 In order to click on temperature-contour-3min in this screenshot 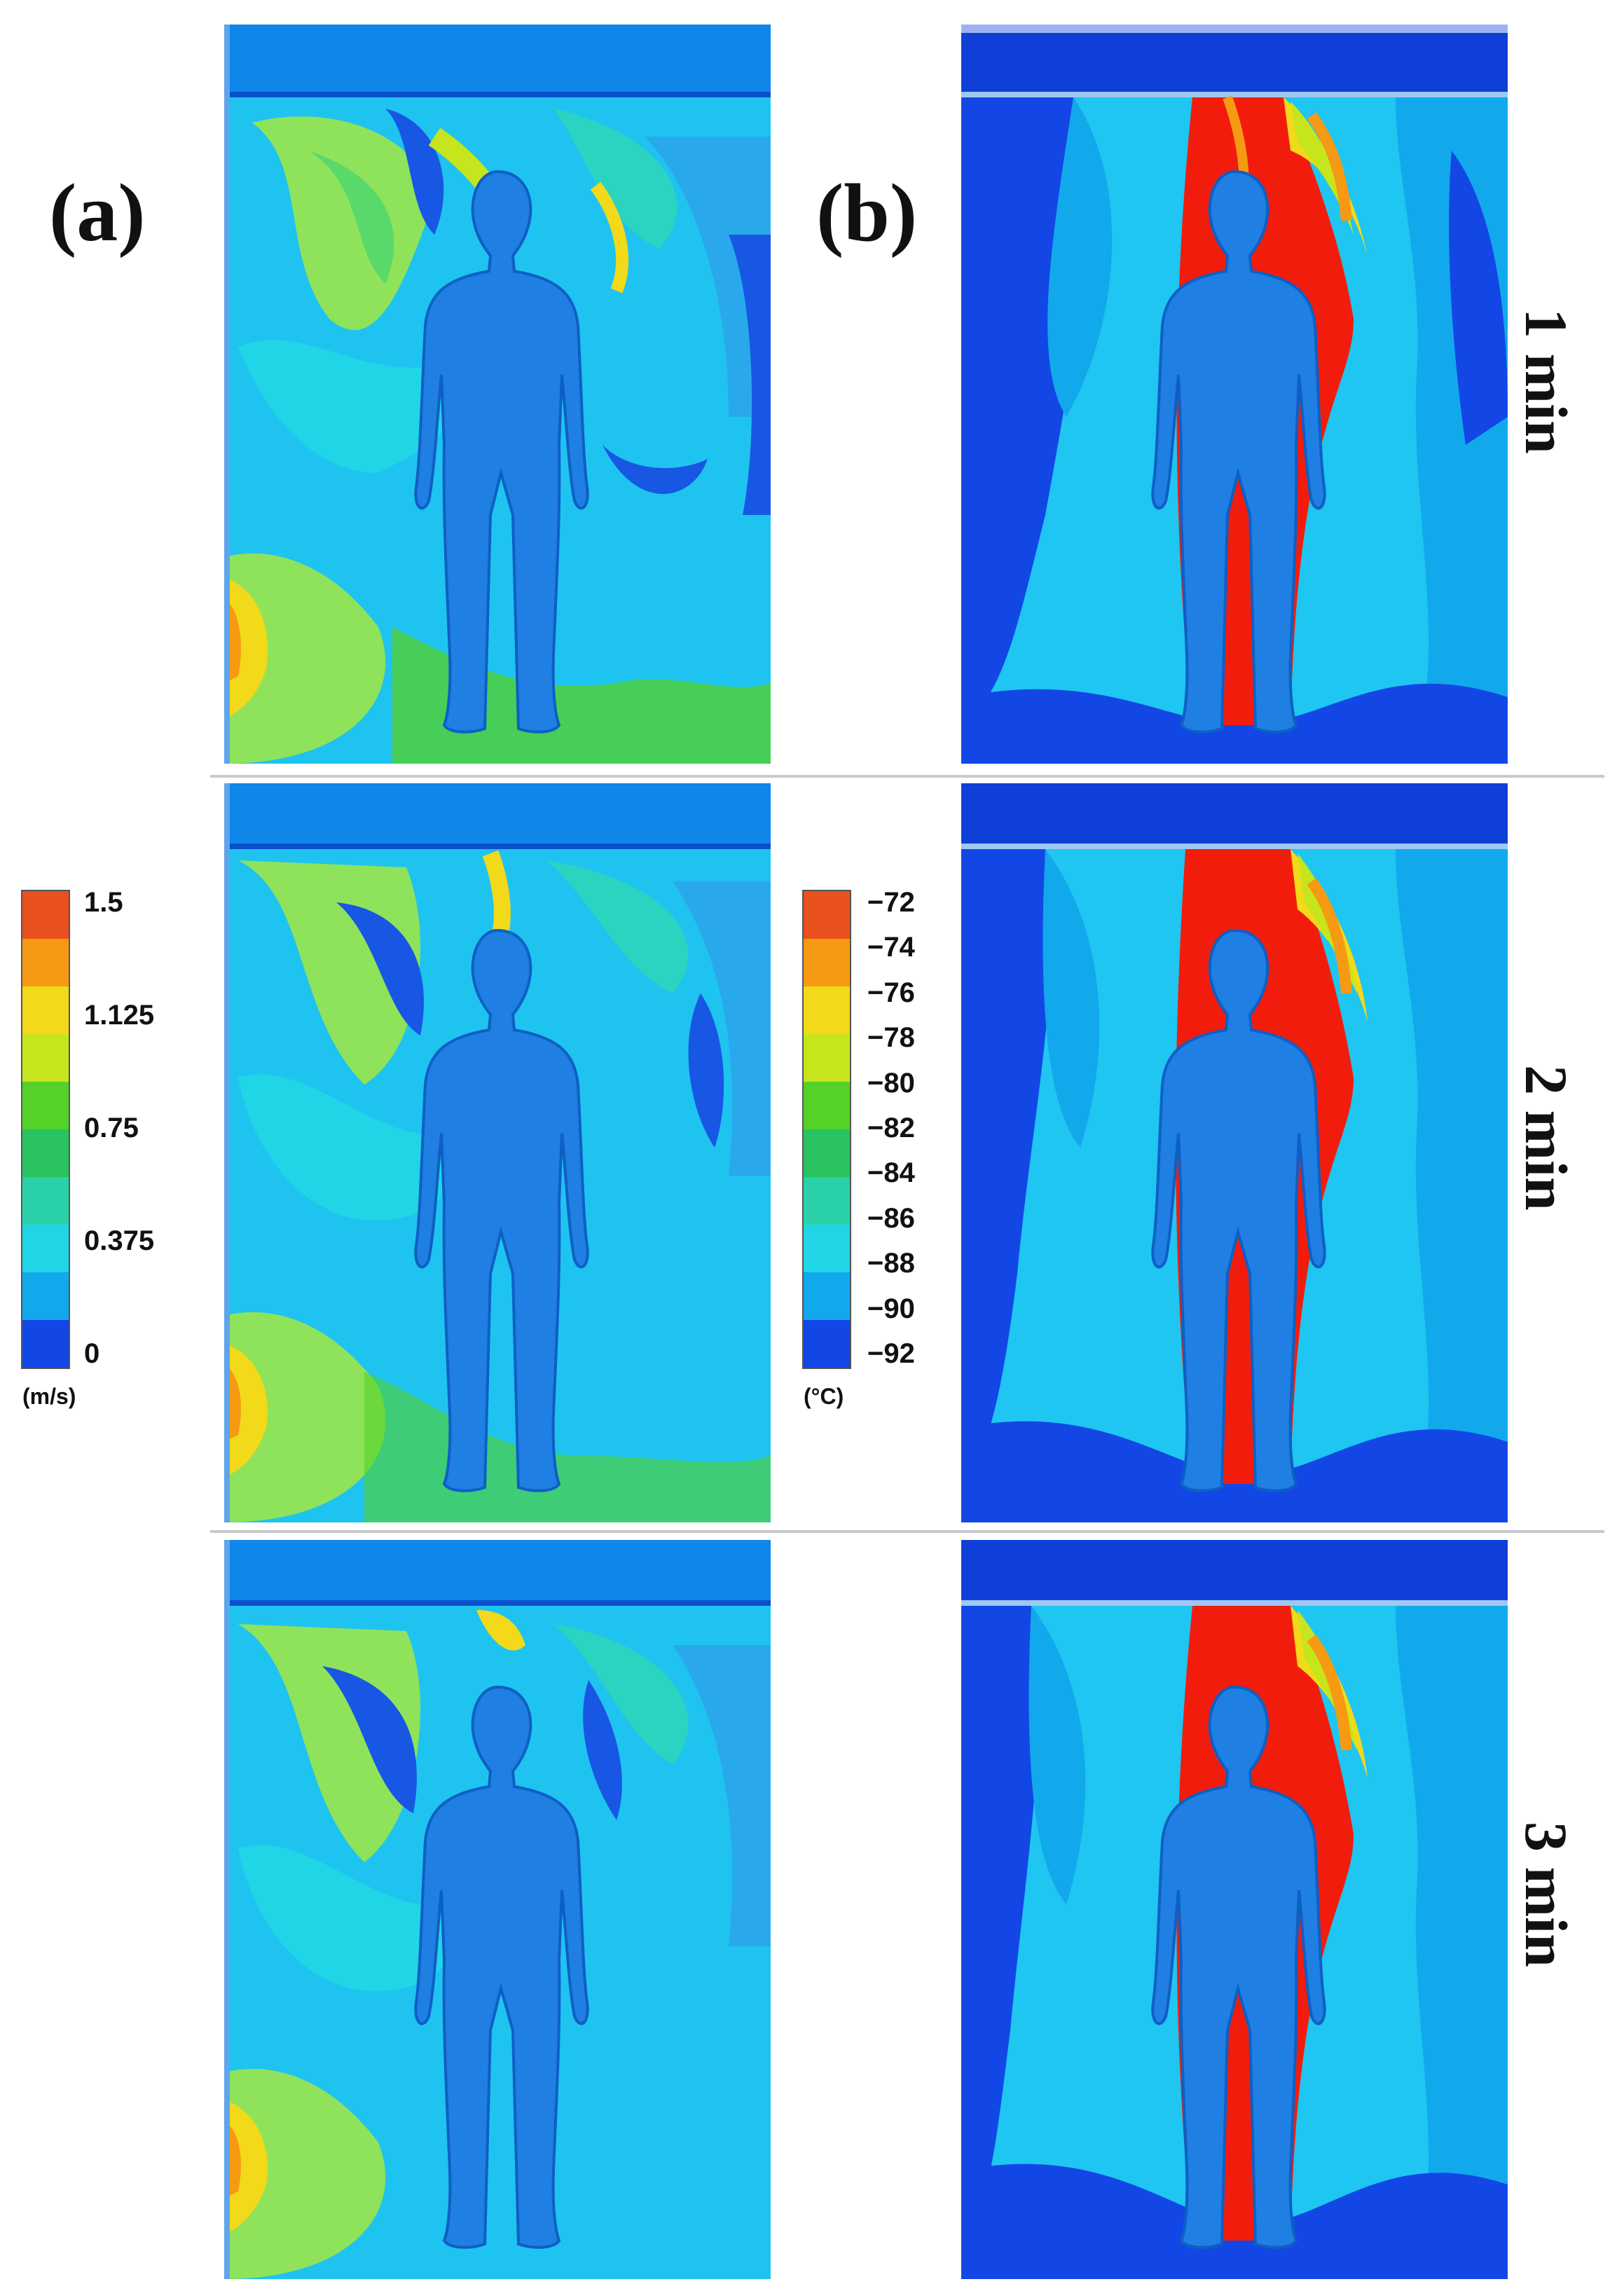, I will do `click(1234, 1909)`.